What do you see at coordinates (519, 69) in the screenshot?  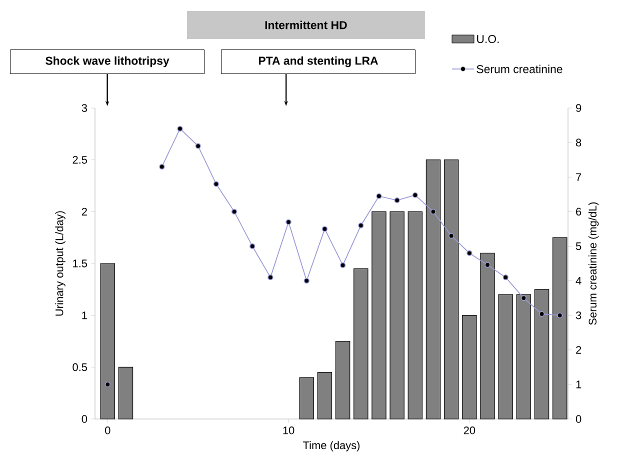 I see `legend-label: Serum creatinine` at bounding box center [519, 69].